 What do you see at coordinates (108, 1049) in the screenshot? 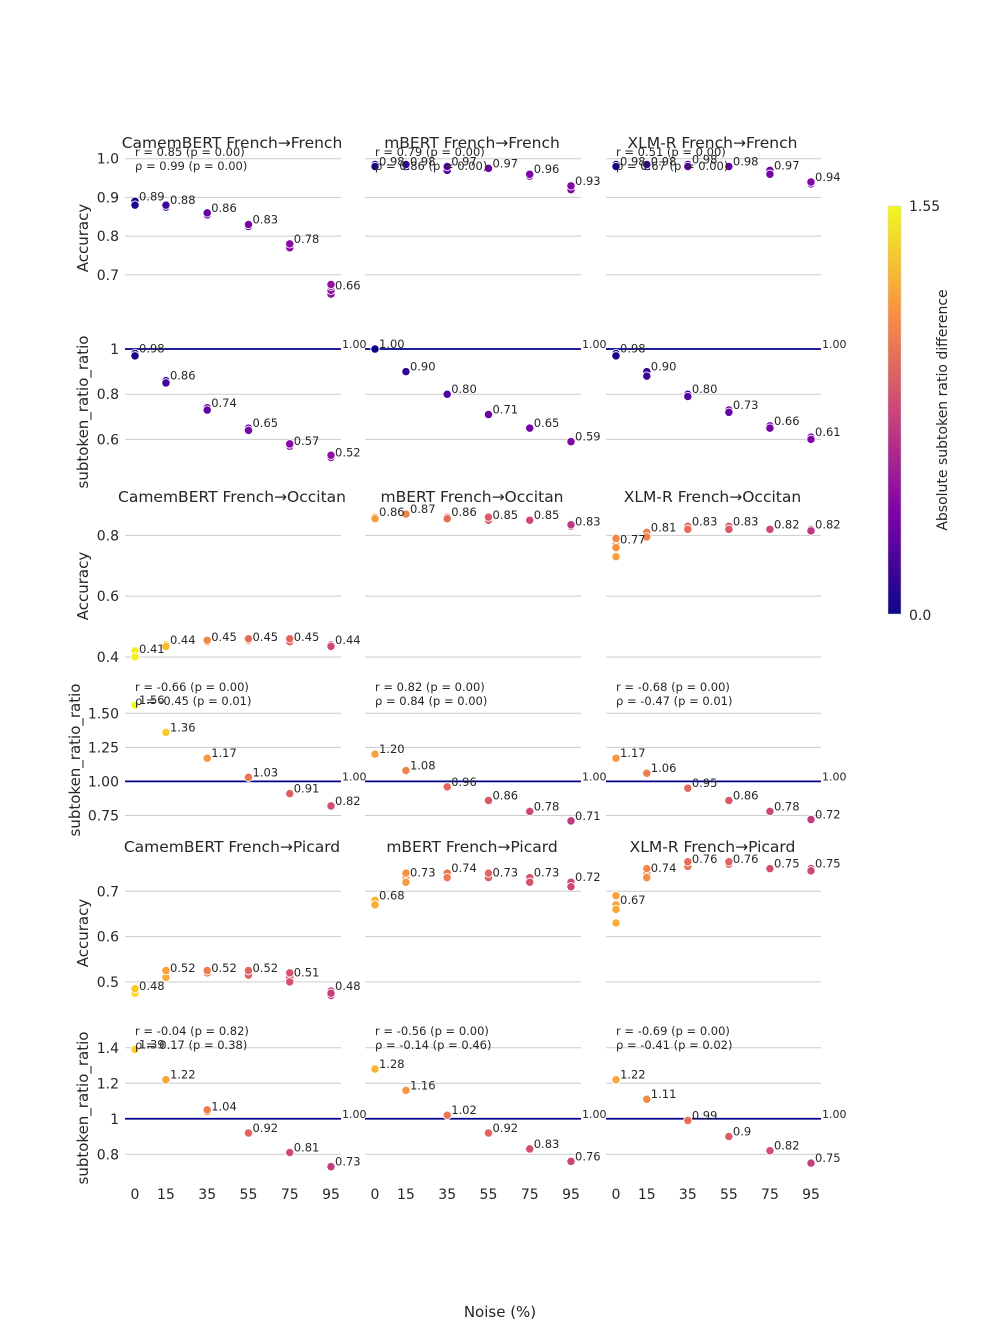
I see `y-tick-label: 1.4` at bounding box center [108, 1049].